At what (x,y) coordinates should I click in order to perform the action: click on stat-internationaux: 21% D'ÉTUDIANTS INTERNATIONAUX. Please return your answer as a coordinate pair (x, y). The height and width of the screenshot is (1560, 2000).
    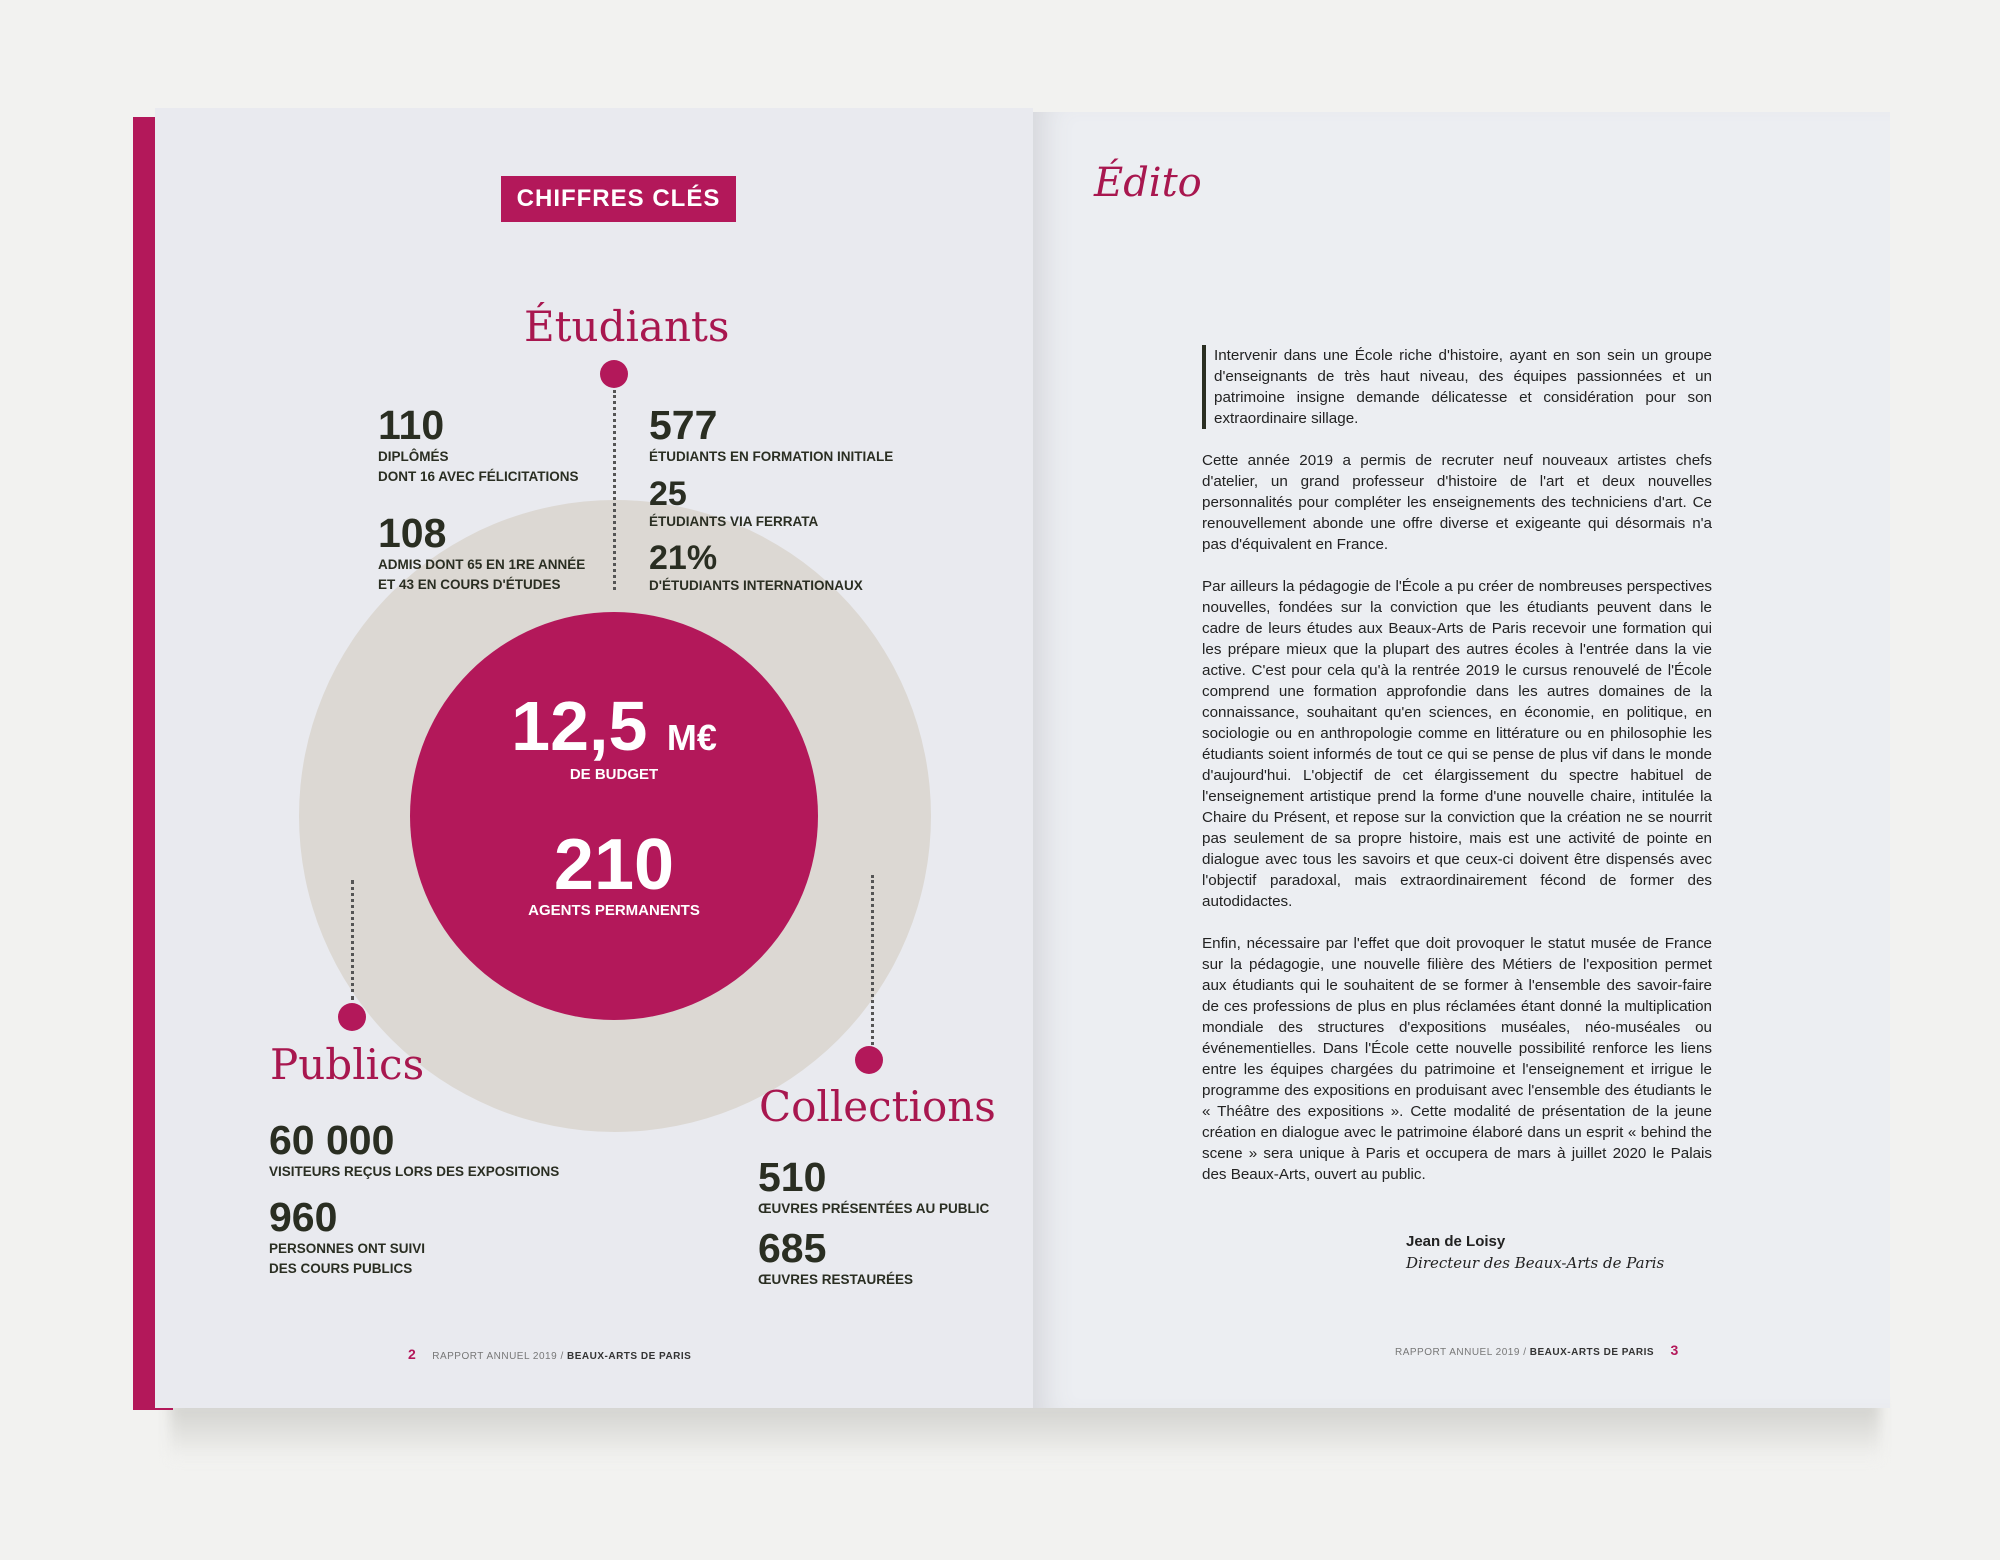
    Looking at the image, I should click on (756, 568).